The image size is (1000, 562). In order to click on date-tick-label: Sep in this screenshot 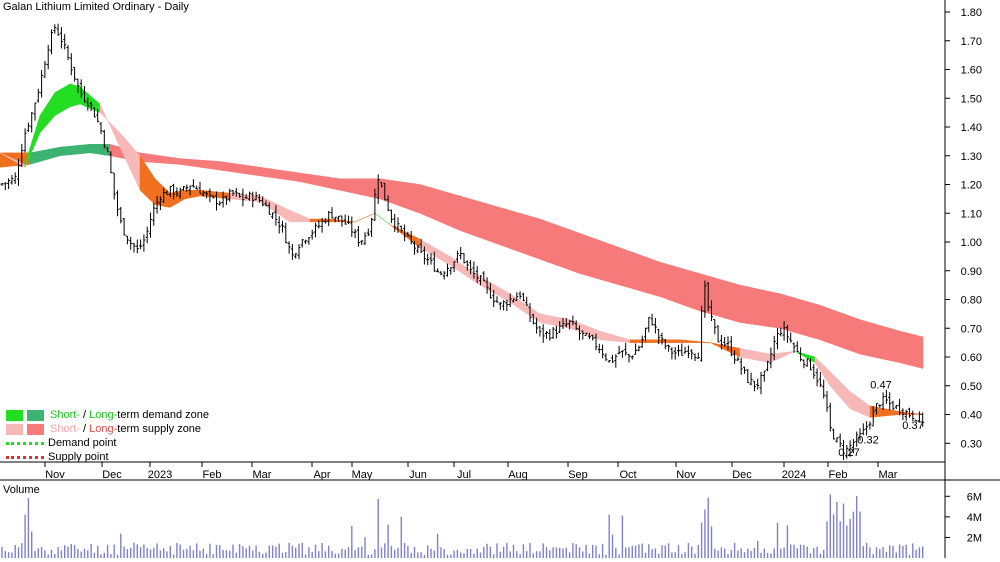, I will do `click(578, 475)`.